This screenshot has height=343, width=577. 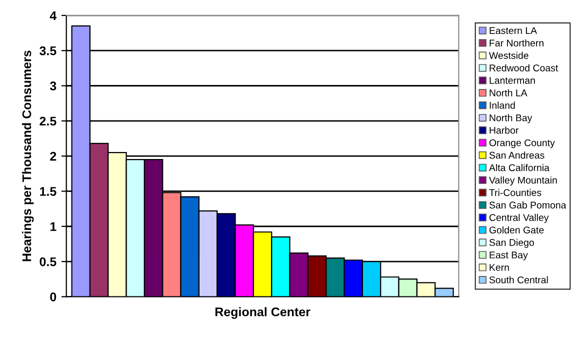 What do you see at coordinates (504, 130) in the screenshot?
I see `legend-label: Harbor` at bounding box center [504, 130].